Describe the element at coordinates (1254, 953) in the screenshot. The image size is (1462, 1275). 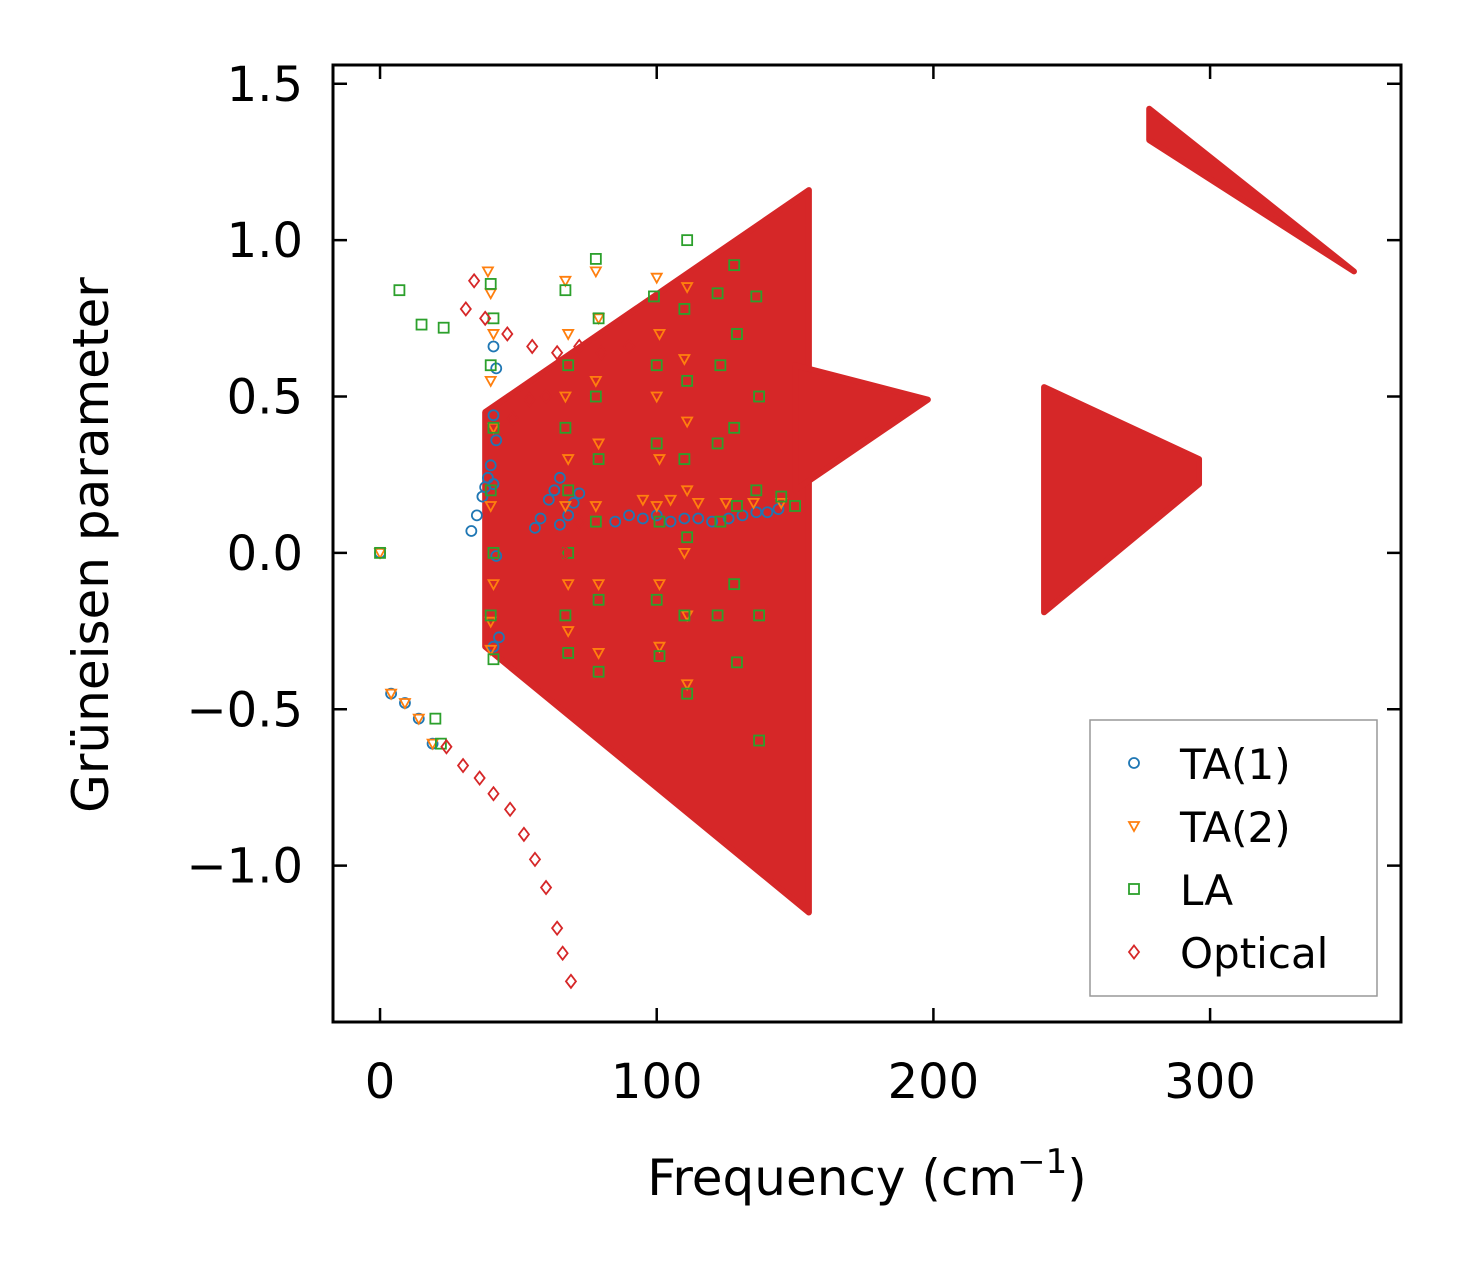
I see `legend-label: Optical` at that location.